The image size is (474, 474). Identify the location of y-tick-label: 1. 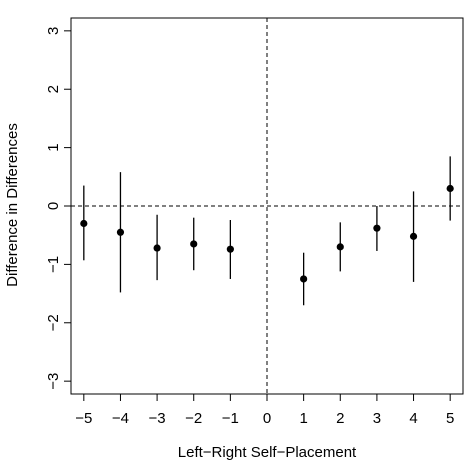
(53, 147).